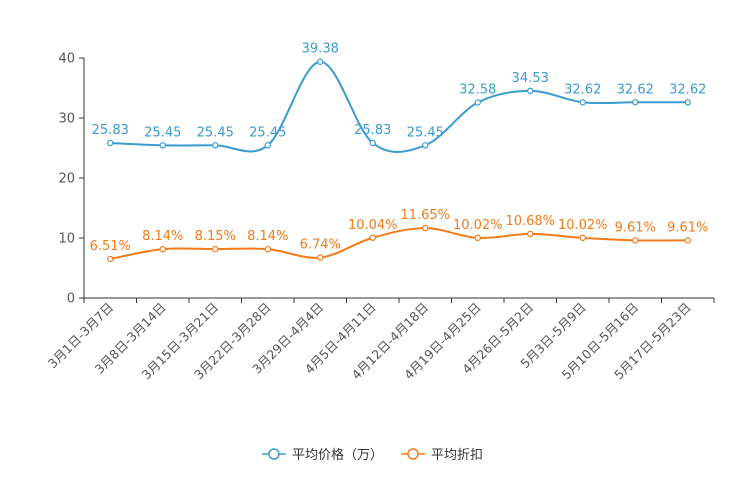 This screenshot has height=496, width=744. What do you see at coordinates (425, 215) in the screenshot?
I see `data-label: 11.65%` at bounding box center [425, 215].